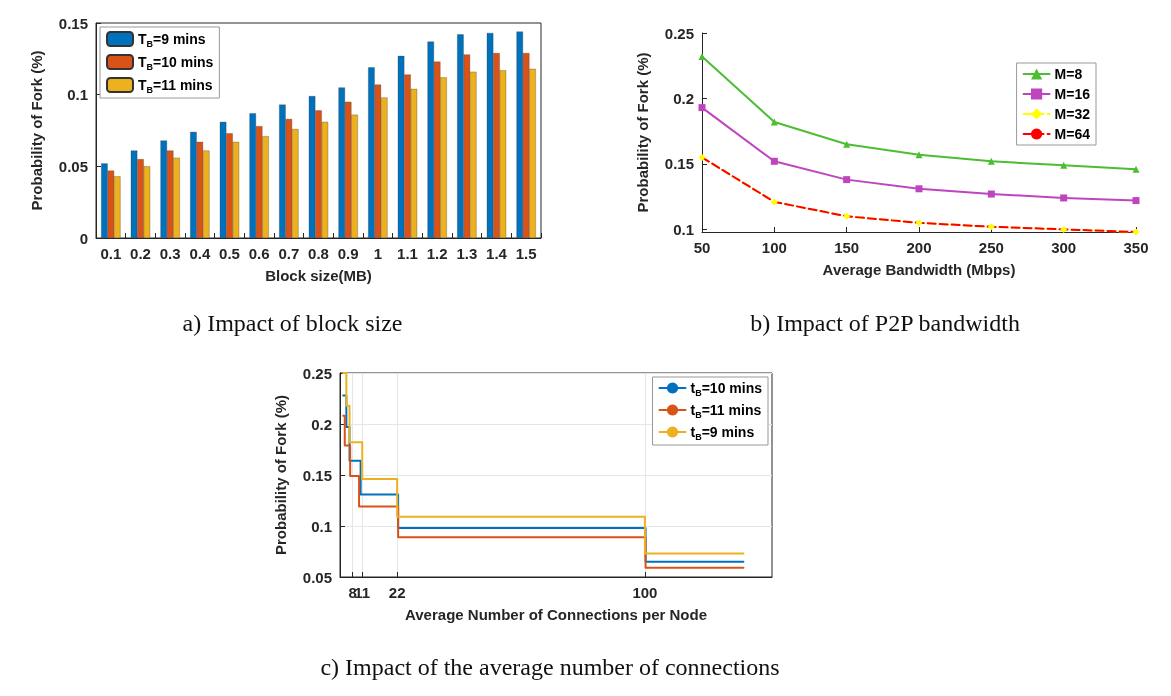  I want to click on y-tick-label: 0, so click(83, 238).